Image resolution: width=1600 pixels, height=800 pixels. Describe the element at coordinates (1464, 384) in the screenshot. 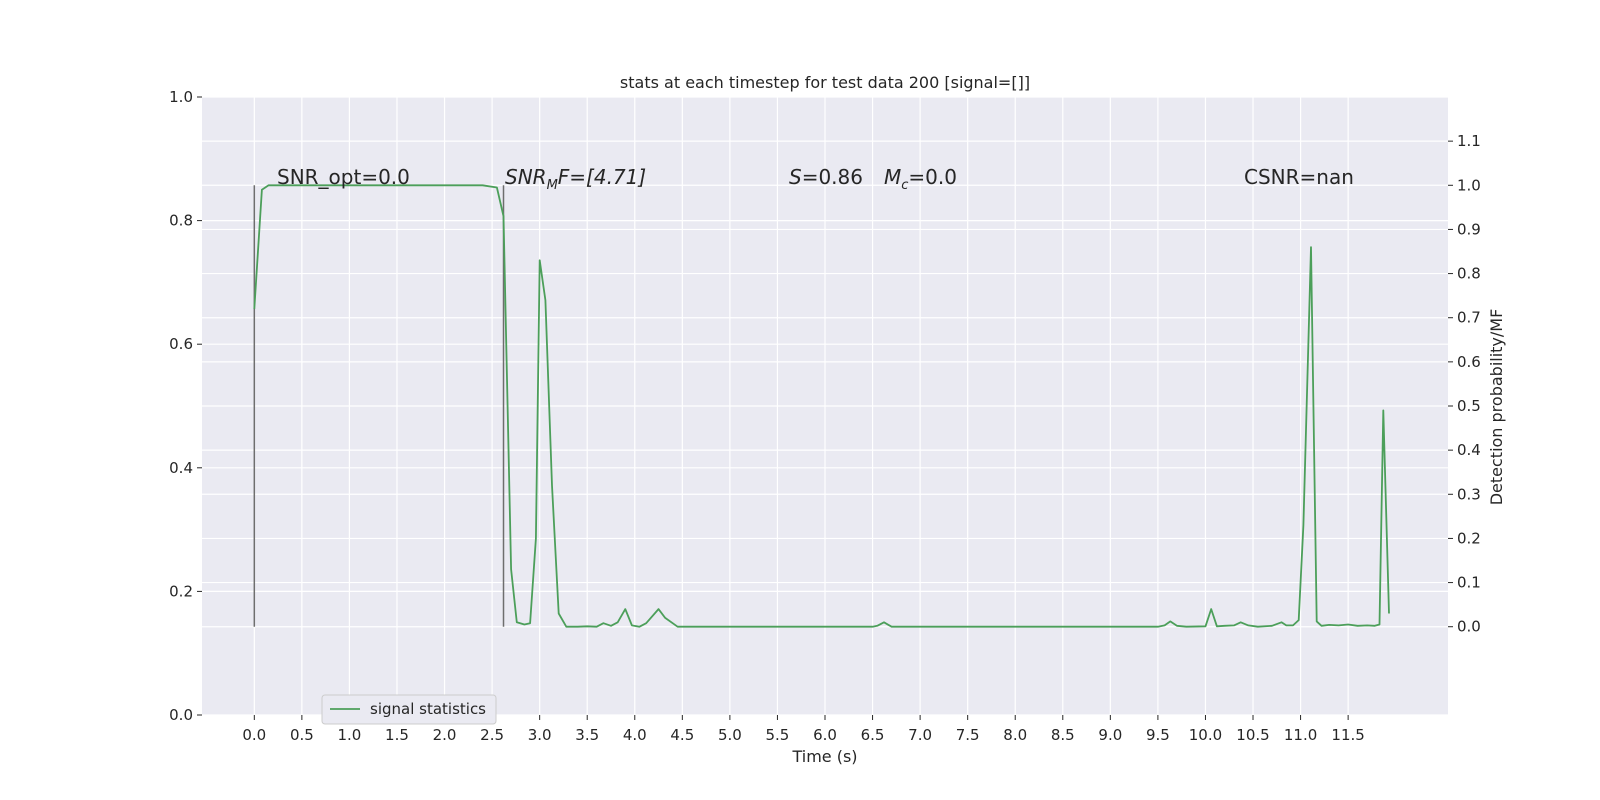

I see `y-right-tick-labels: 0.0 0.1 0.2 0.3 0.4 0.5 0.6 0.7 0.8 0.9 1.0 1.1` at that location.